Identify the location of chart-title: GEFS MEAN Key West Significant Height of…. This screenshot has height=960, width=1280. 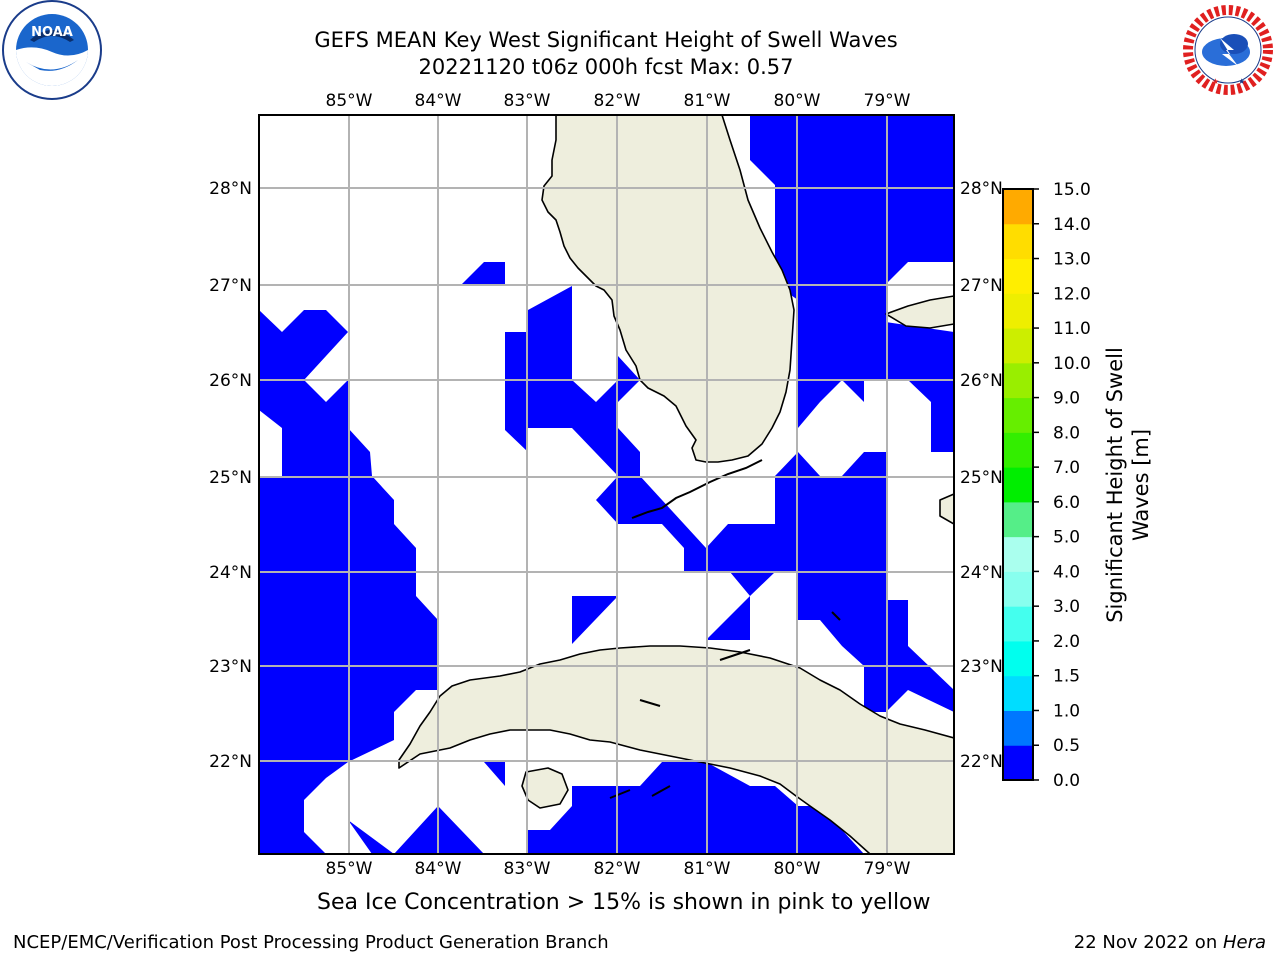
(606, 40).